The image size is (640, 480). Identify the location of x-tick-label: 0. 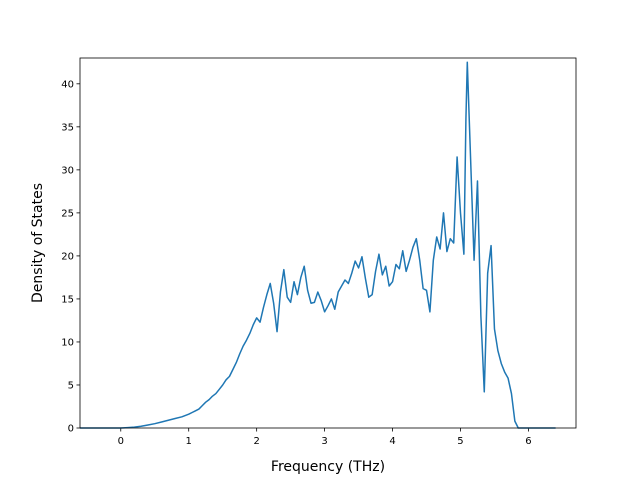
(121, 441).